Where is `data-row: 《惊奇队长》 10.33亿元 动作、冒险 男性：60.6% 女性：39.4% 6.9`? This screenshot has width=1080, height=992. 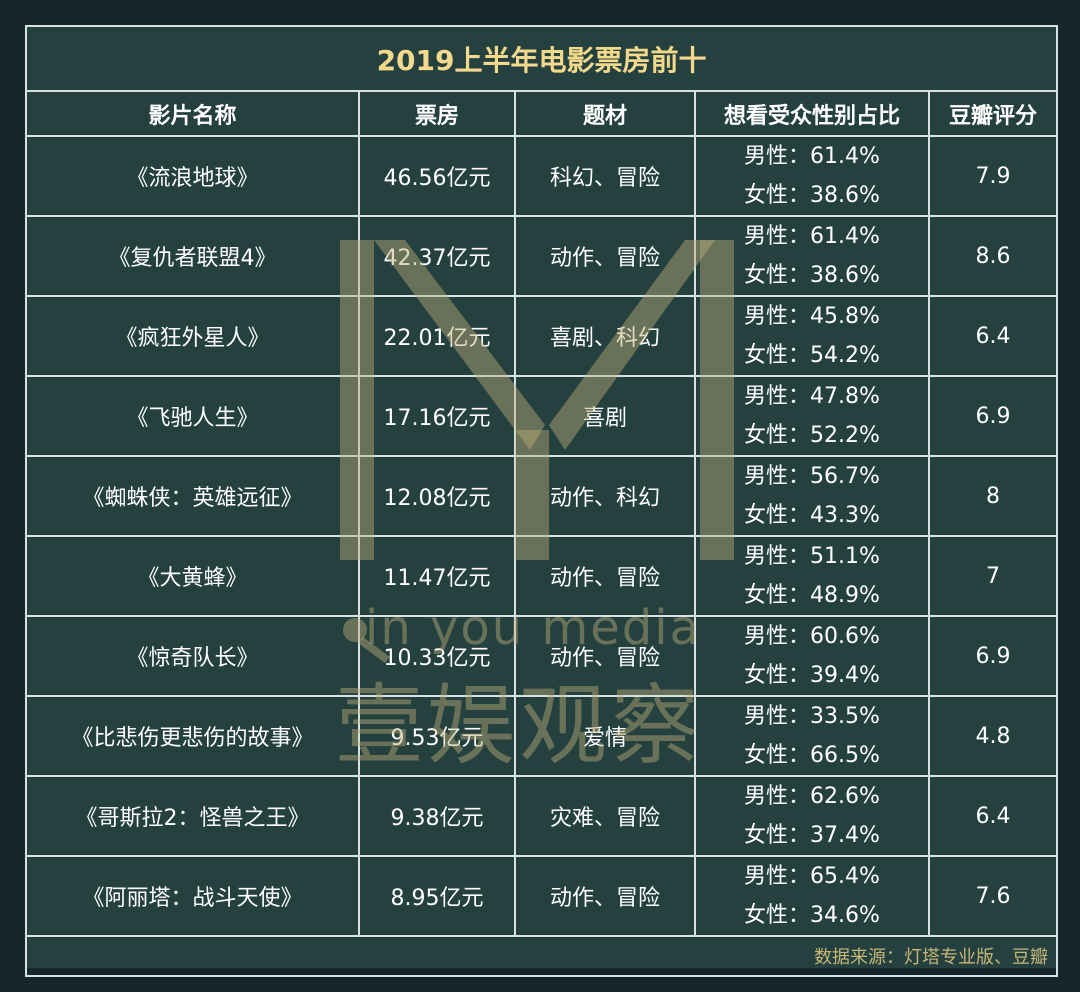
data-row: 《惊奇队长》 10.33亿元 动作、冒险 男性：60.6% 女性：39.4% 6.9 is located at coordinates (542, 656).